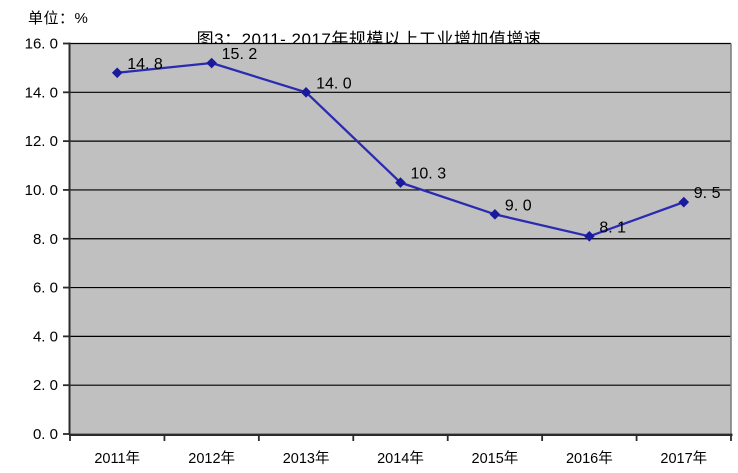  Describe the element at coordinates (334, 83) in the screenshot. I see `data-point-label: 14. 0` at that location.